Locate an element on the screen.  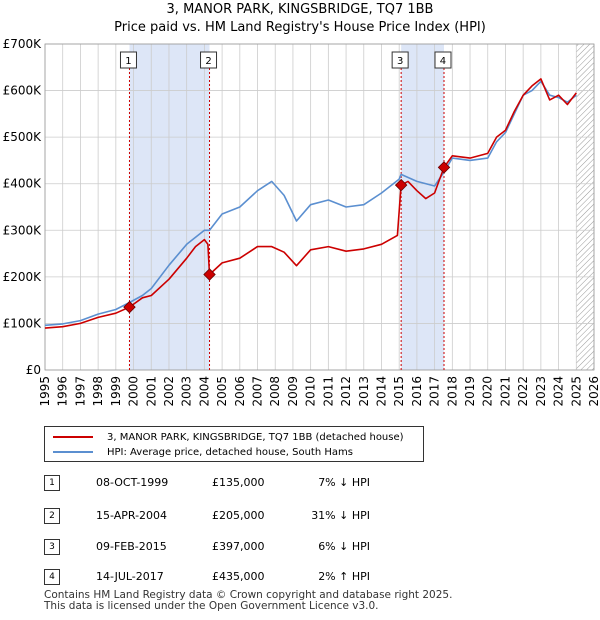
sale-hpi-diff: 2% ↑ HPI is located at coordinates (344, 576).